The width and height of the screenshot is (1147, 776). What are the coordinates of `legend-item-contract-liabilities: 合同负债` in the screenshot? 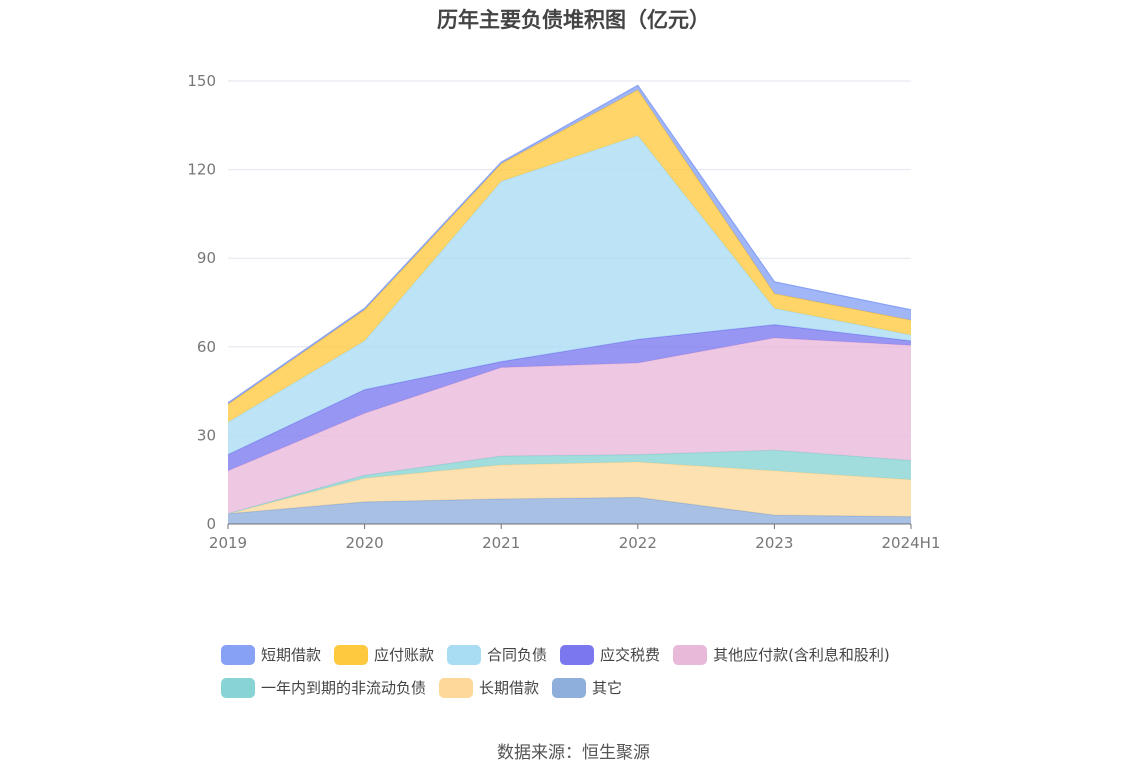 It's located at (497, 654).